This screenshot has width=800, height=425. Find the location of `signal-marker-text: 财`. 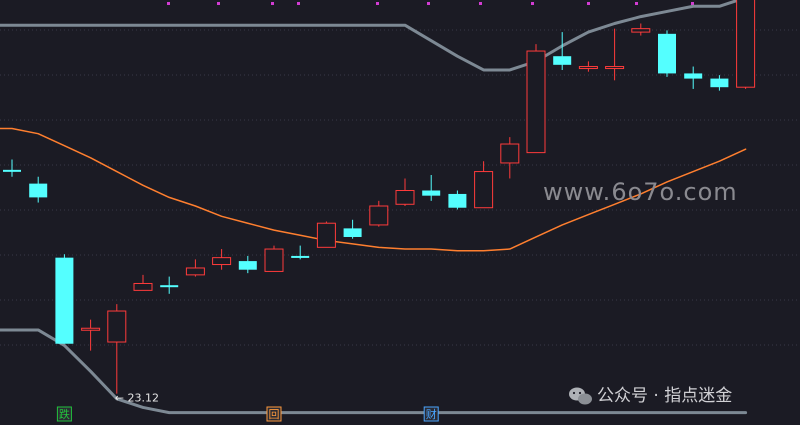

signal-marker-text: 财 is located at coordinates (431, 414).